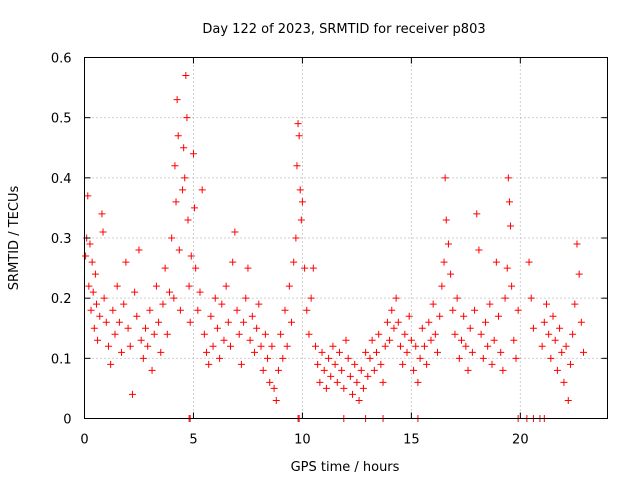 The image size is (640, 480). Describe the element at coordinates (345, 467) in the screenshot. I see `x-axis-label: GPS time / hours` at that location.